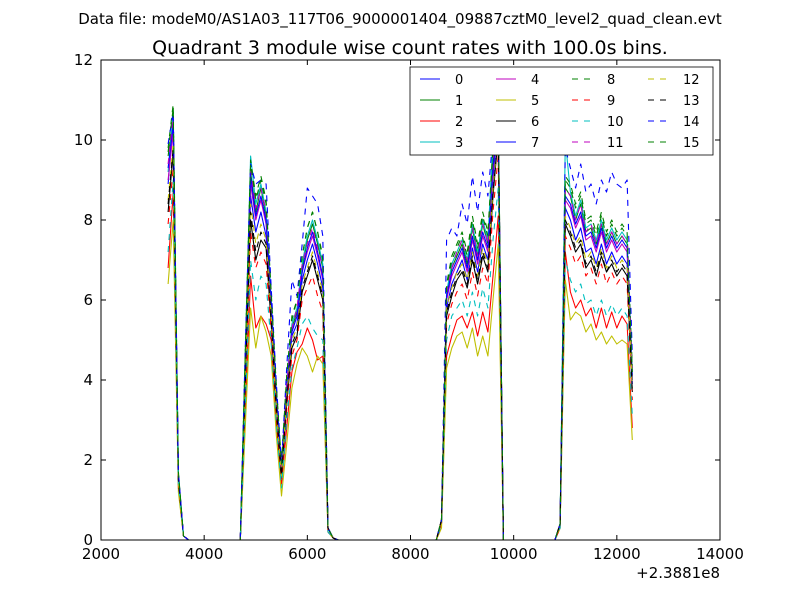 The width and height of the screenshot is (800, 600). I want to click on x-tick-label: 8000, so click(410, 554).